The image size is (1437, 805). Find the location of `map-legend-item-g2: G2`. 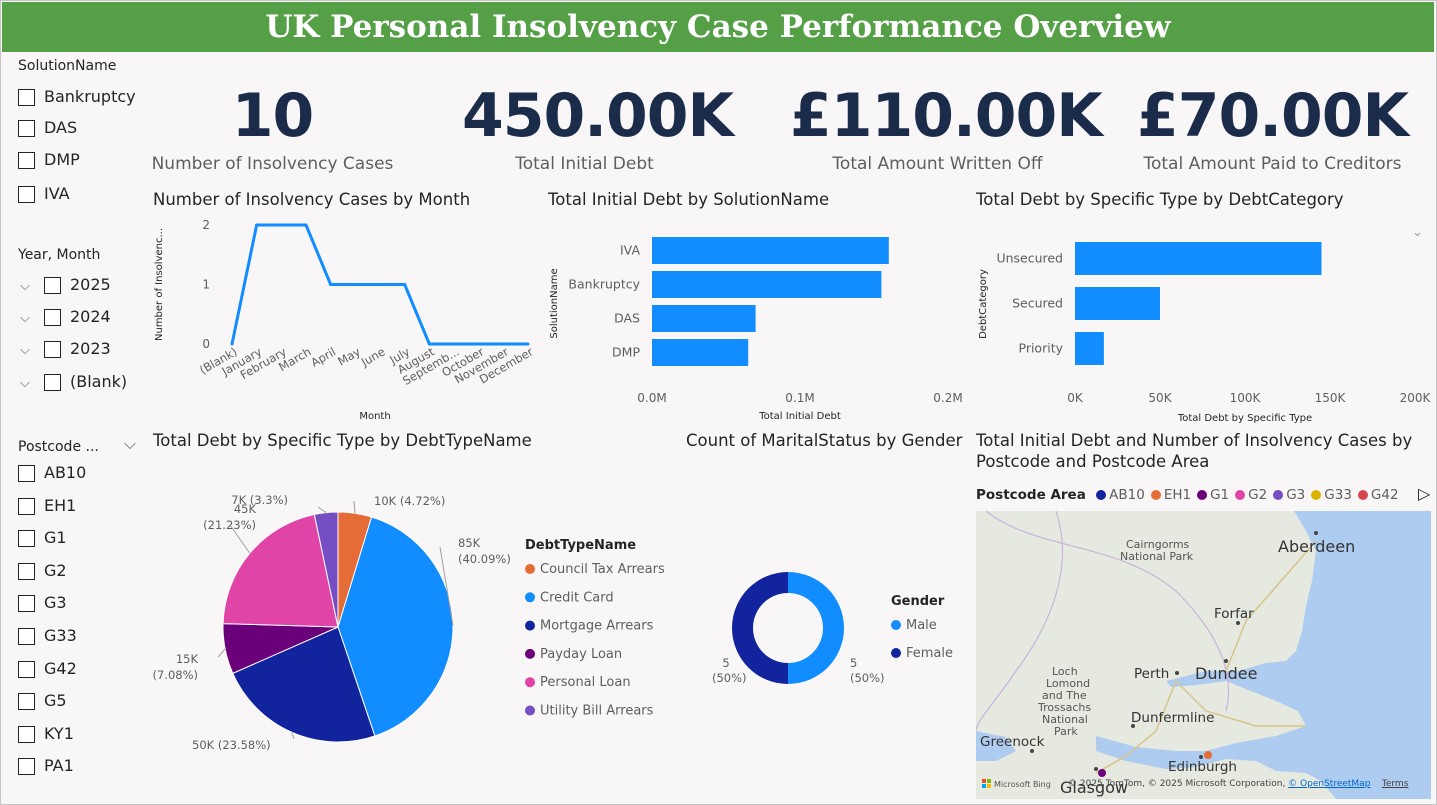

map-legend-item-g2: G2 is located at coordinates (1251, 495).